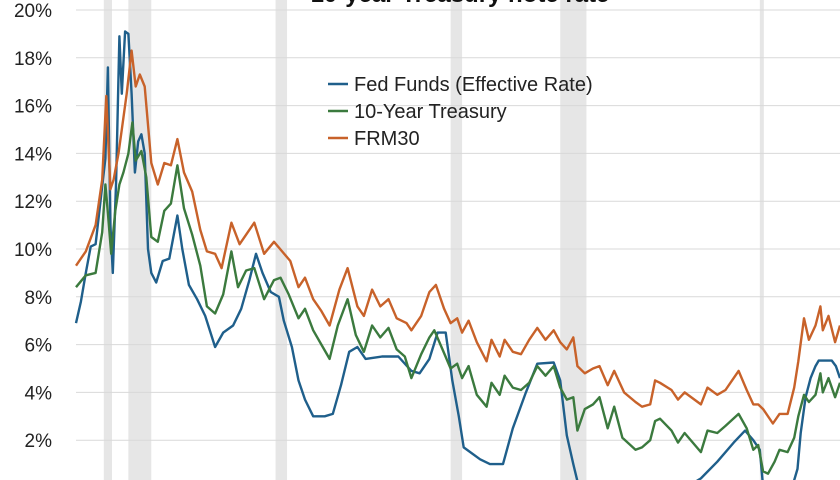 The width and height of the screenshot is (840, 480). What do you see at coordinates (33, 107) in the screenshot?
I see `y-tick-label: 16%` at bounding box center [33, 107].